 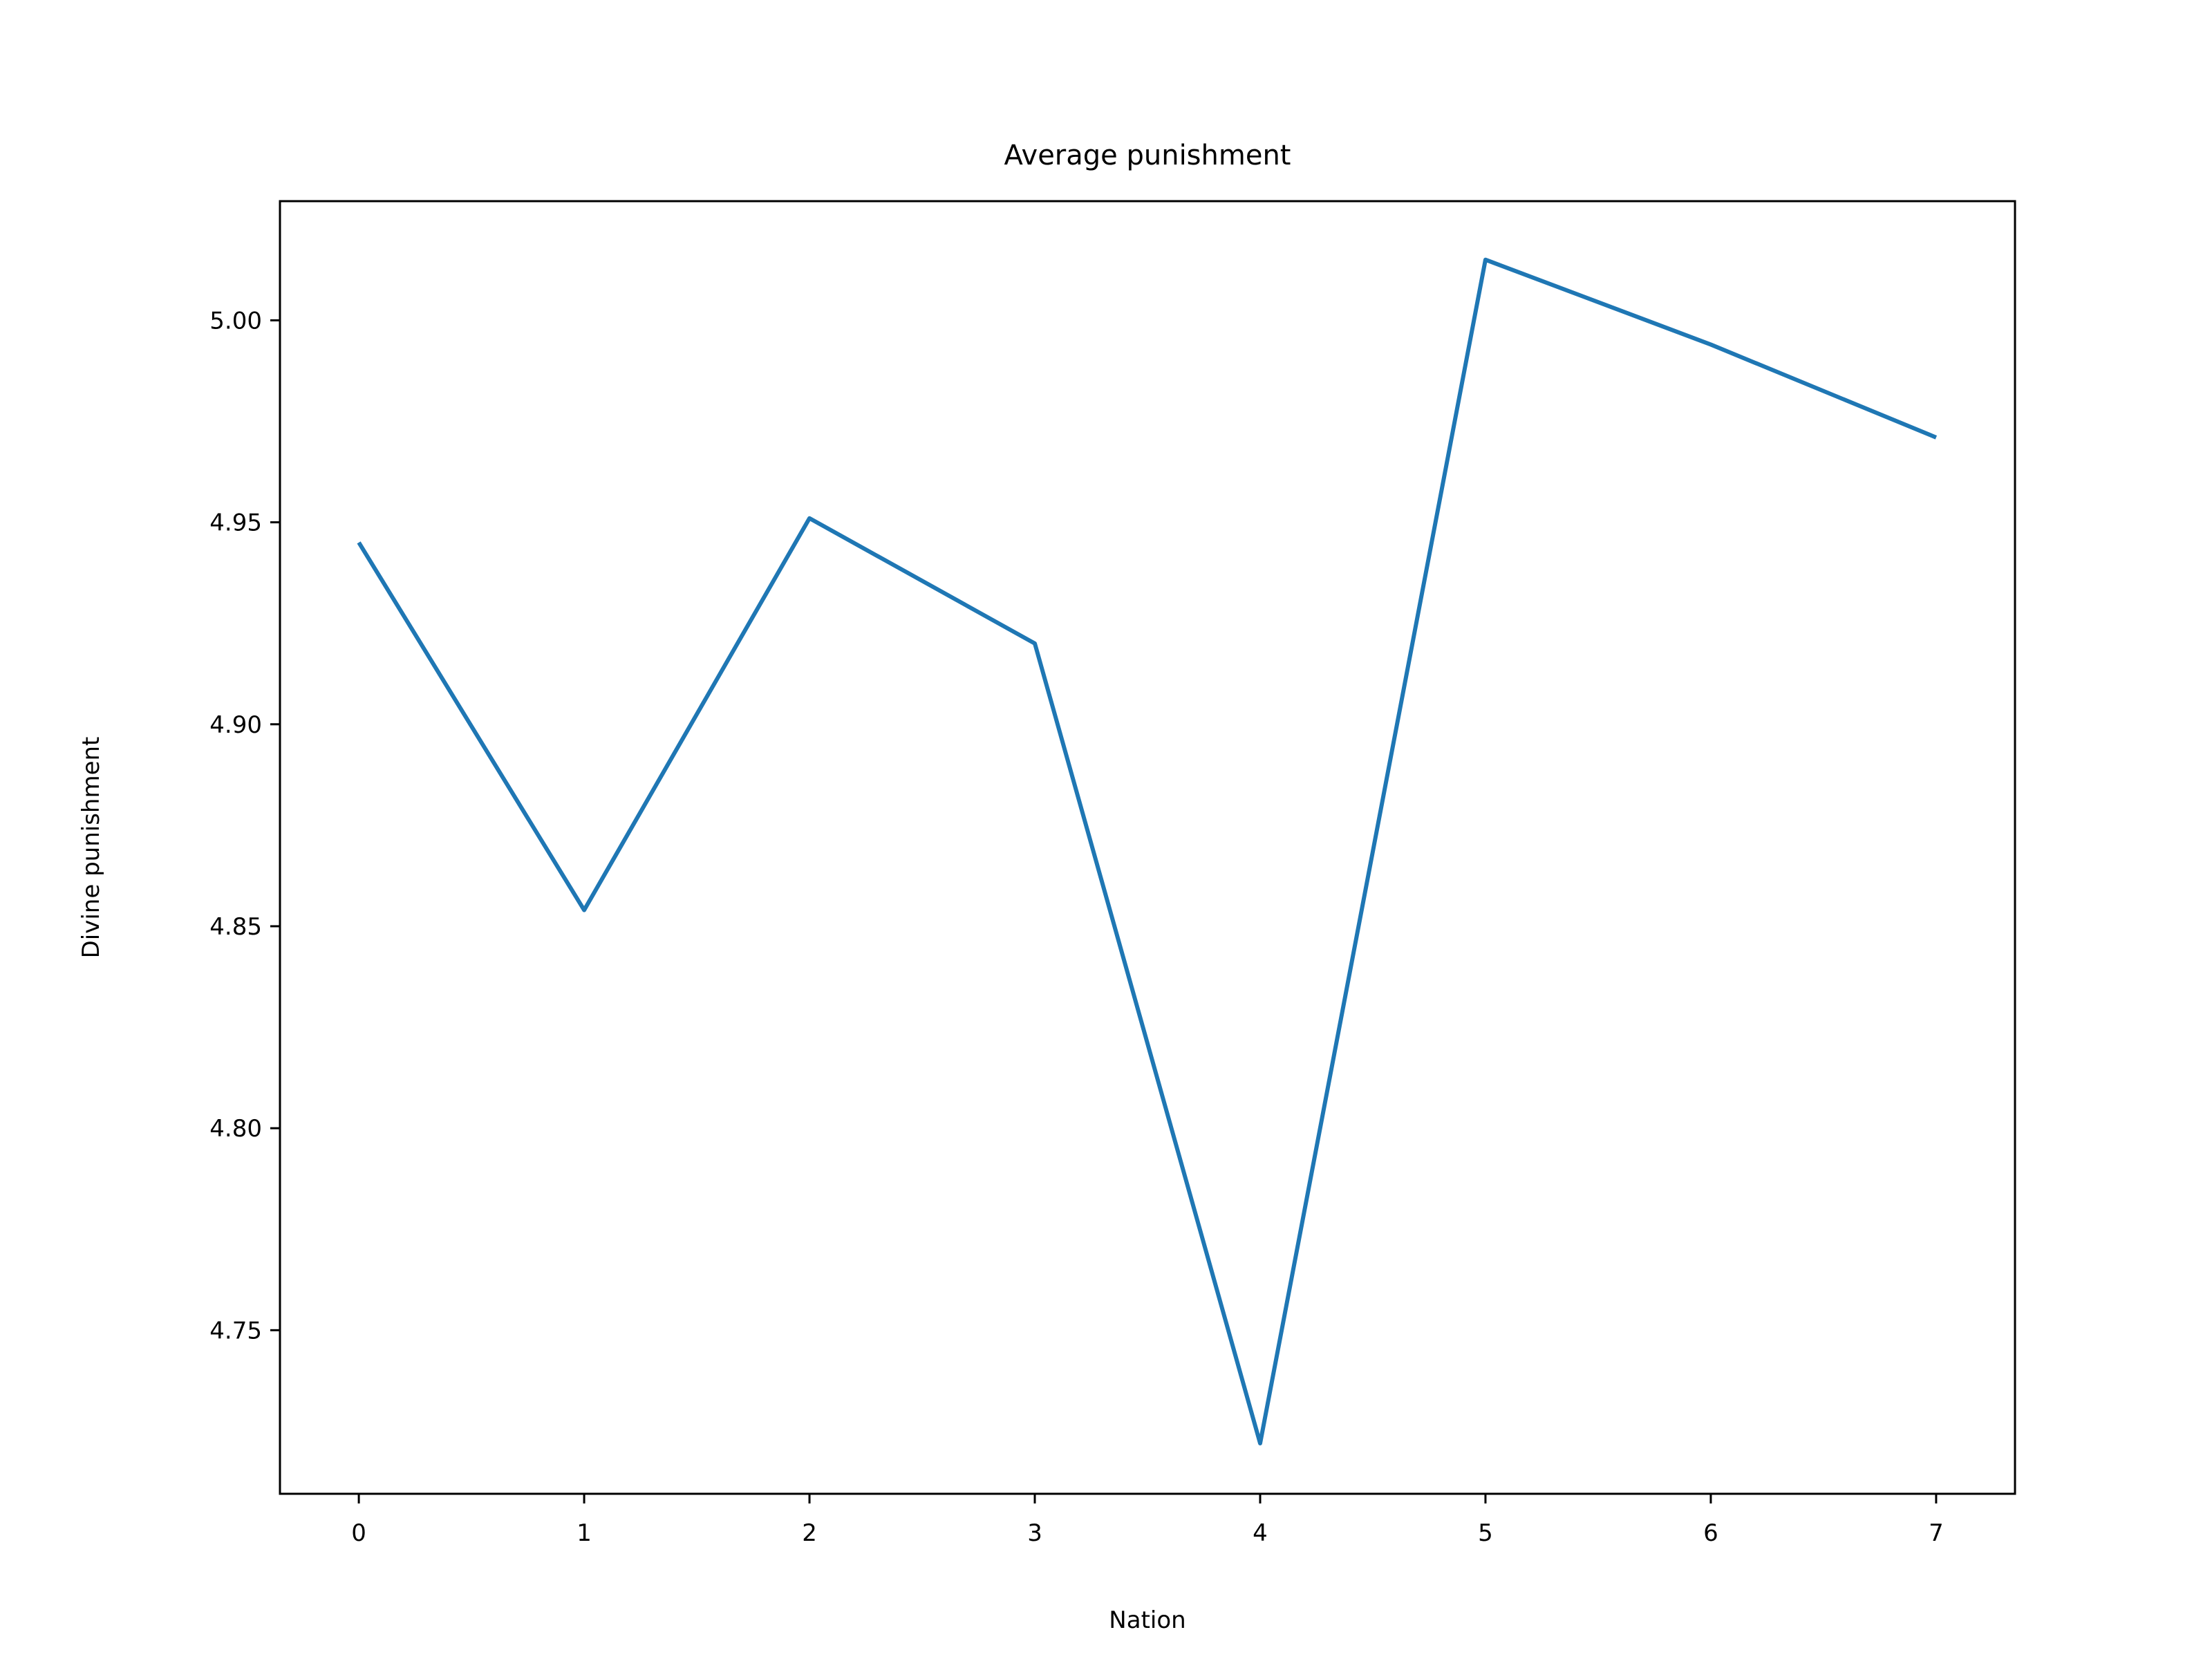 I want to click on x-tick-label: 4, so click(x=1260, y=1533).